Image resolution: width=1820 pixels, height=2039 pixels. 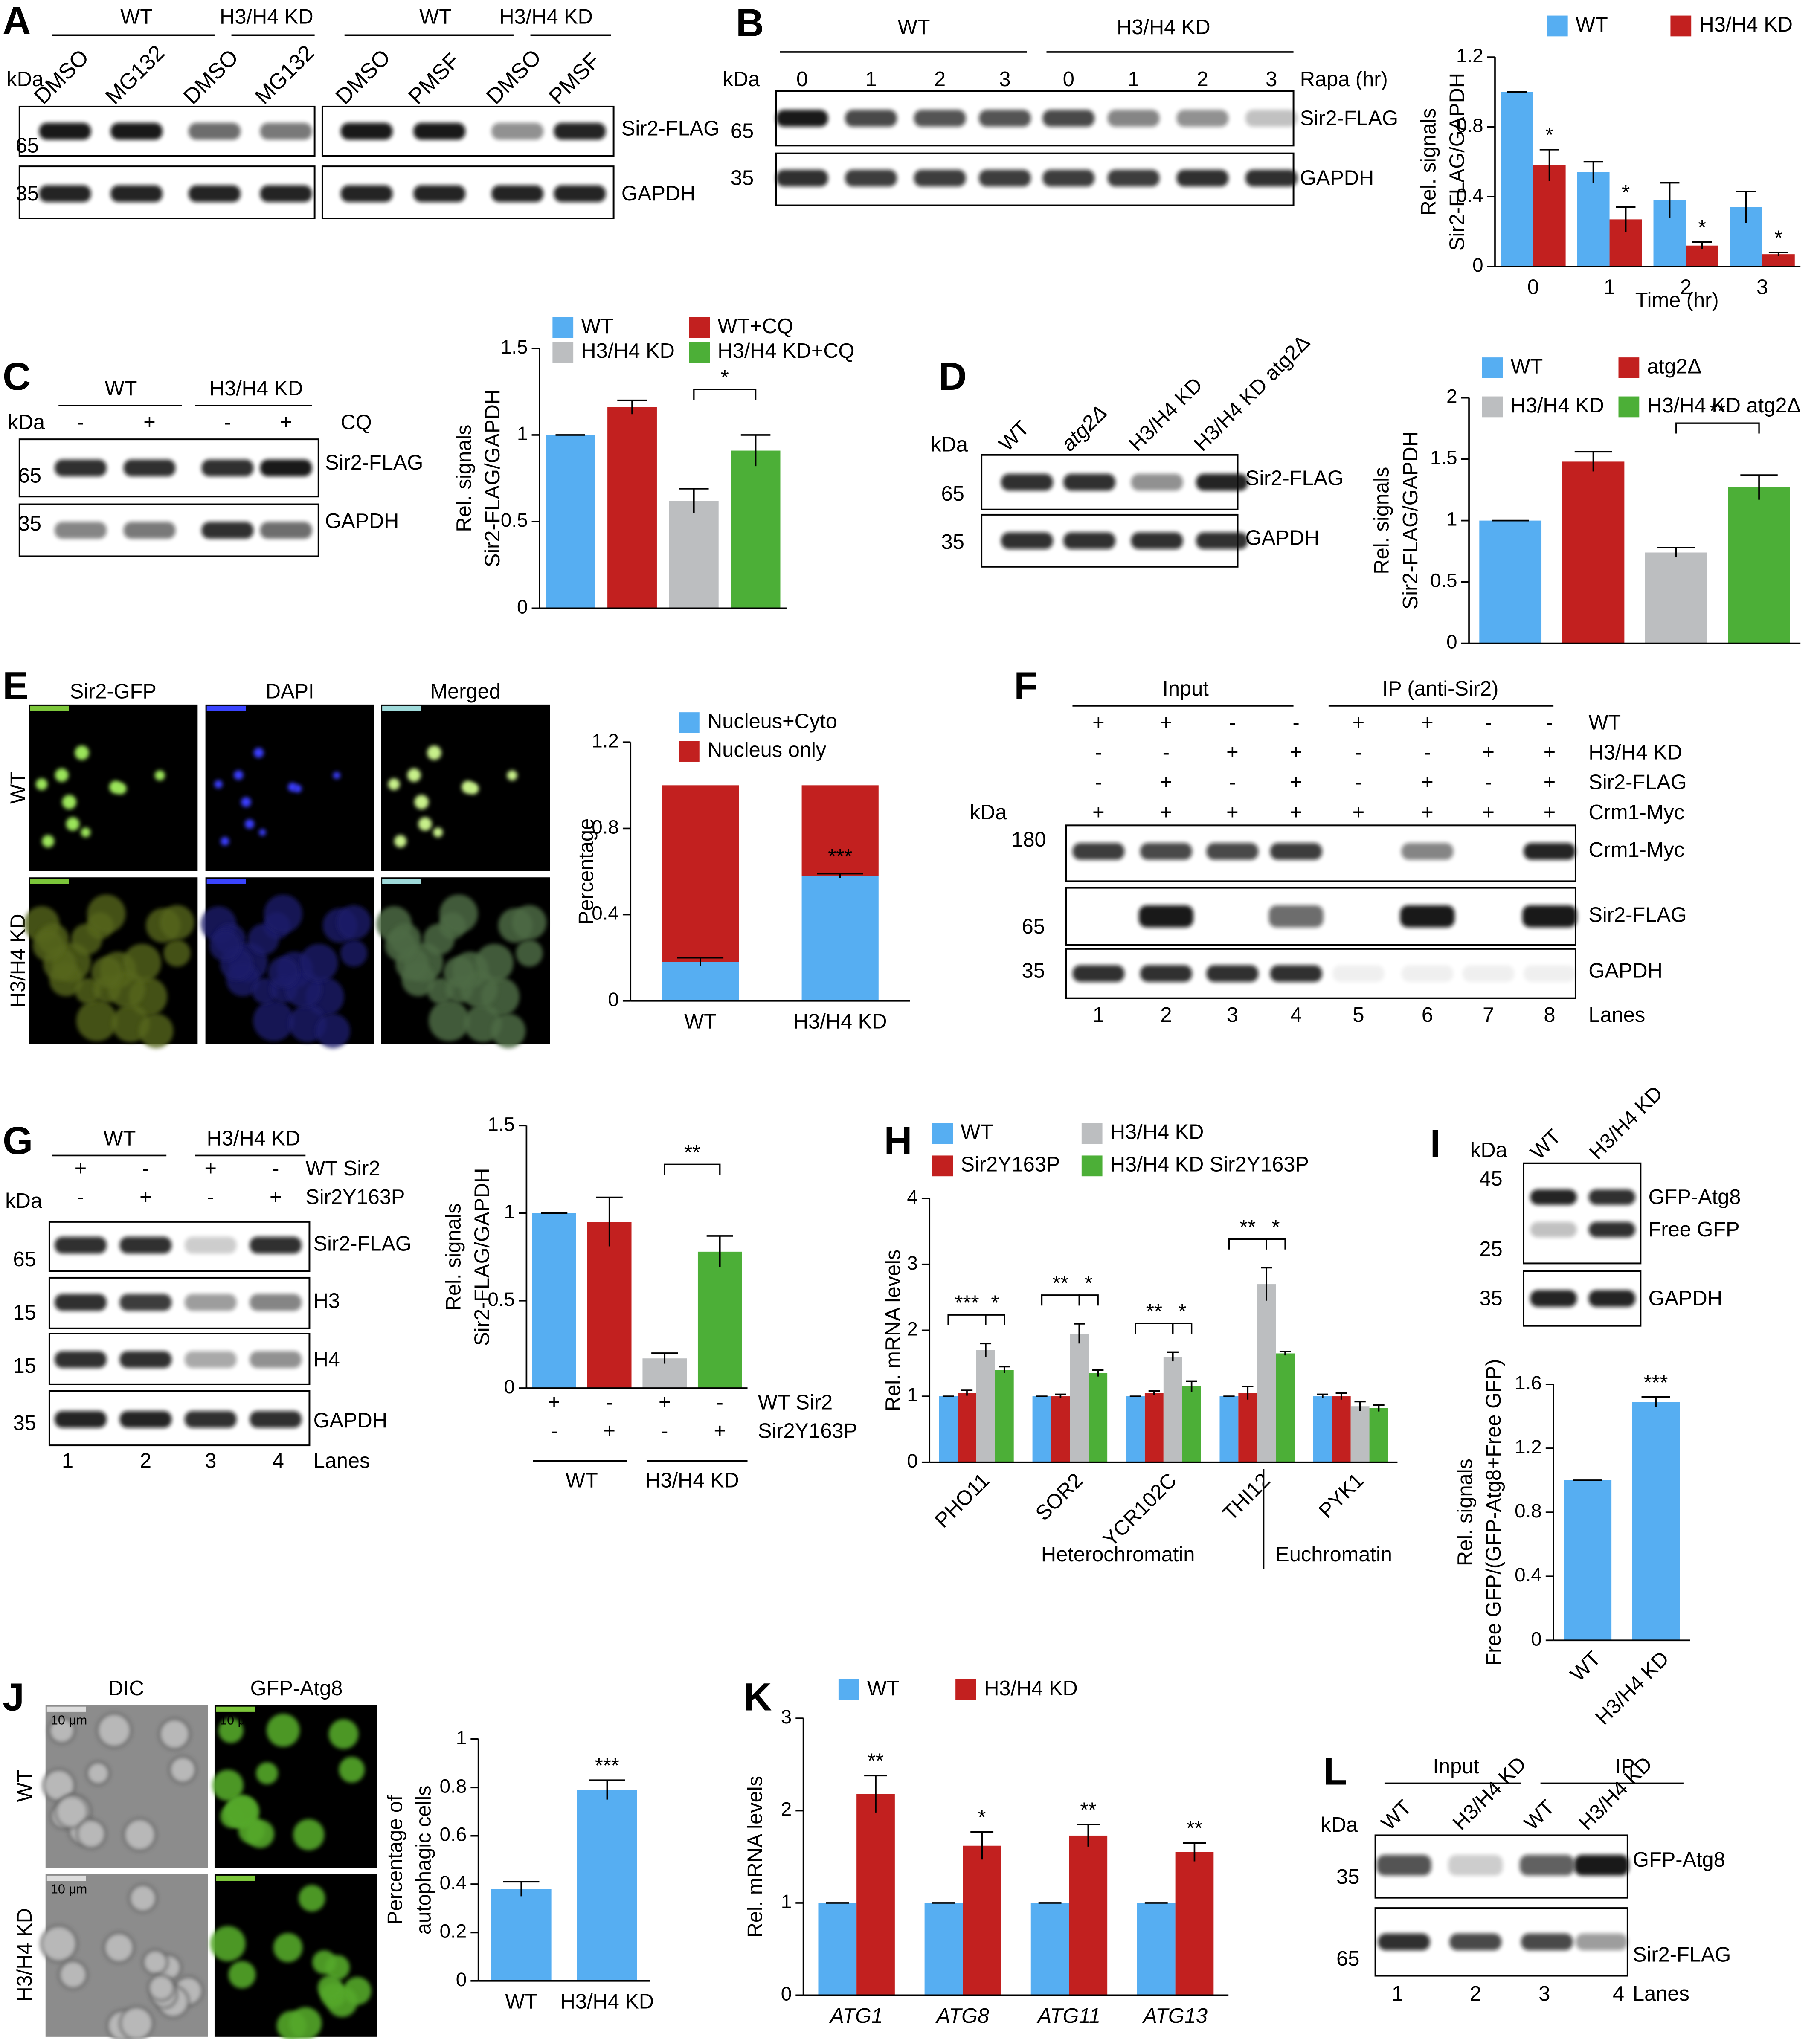 I want to click on label: 5, so click(x=1358, y=1015).